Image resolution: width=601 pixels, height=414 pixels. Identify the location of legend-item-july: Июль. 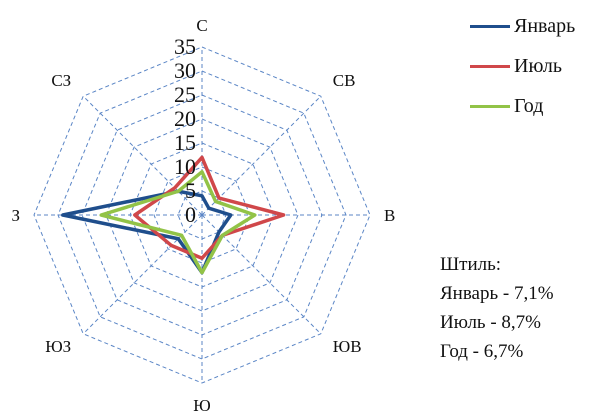
(534, 66).